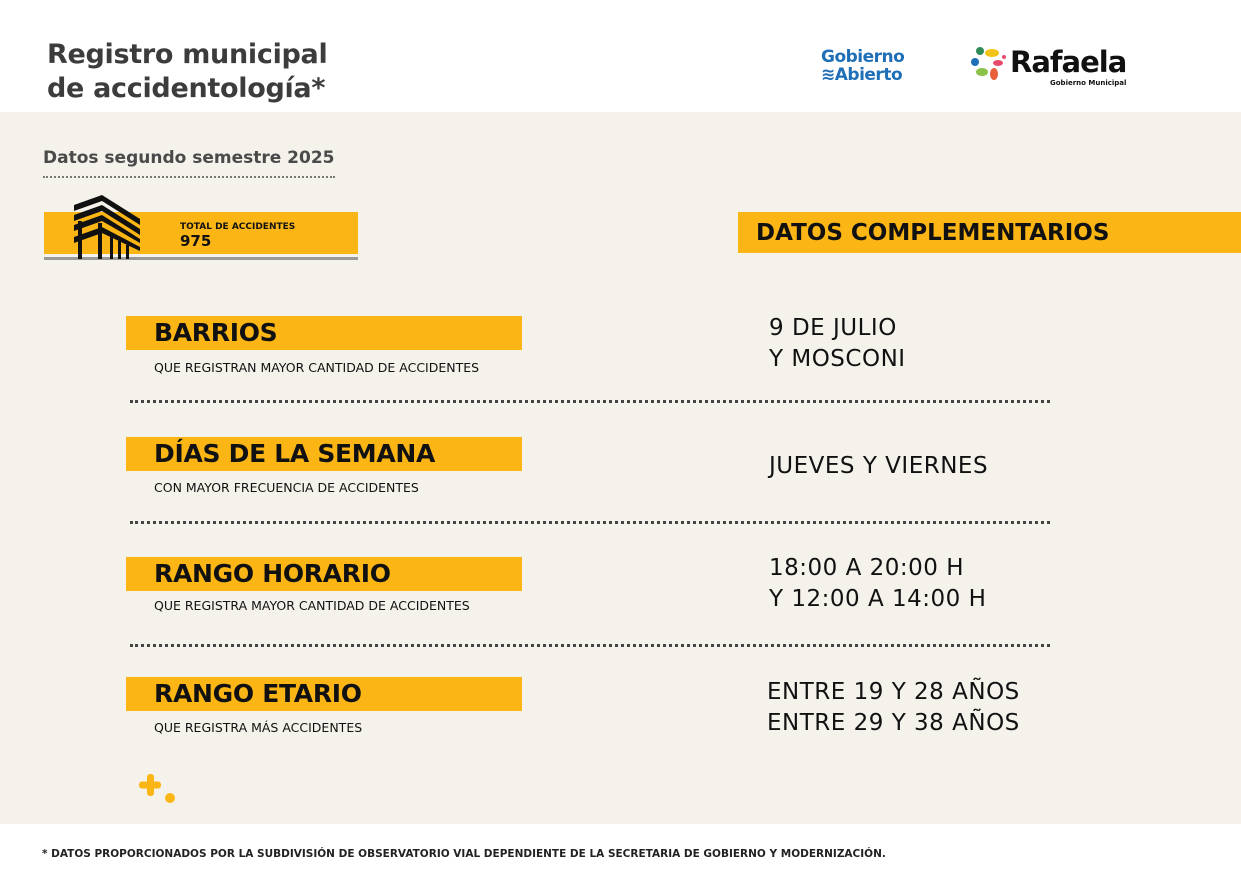 This screenshot has height=878, width=1241. What do you see at coordinates (286, 487) in the screenshot?
I see `row-subtitle: CON MAYOR FRECUENCIA DE ACCIDENTES` at bounding box center [286, 487].